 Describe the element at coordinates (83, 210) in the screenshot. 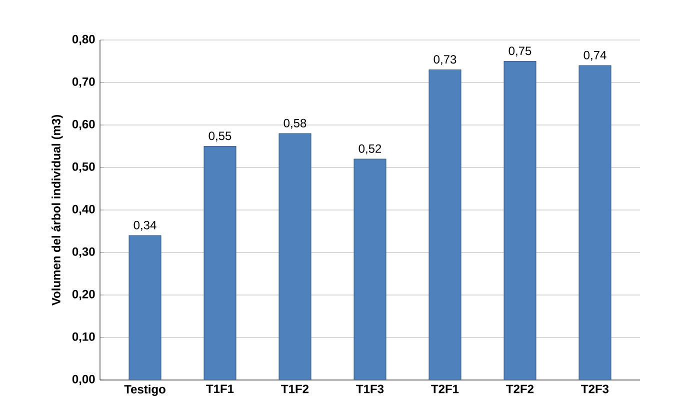

I see `y-tick-label: 0,40` at that location.